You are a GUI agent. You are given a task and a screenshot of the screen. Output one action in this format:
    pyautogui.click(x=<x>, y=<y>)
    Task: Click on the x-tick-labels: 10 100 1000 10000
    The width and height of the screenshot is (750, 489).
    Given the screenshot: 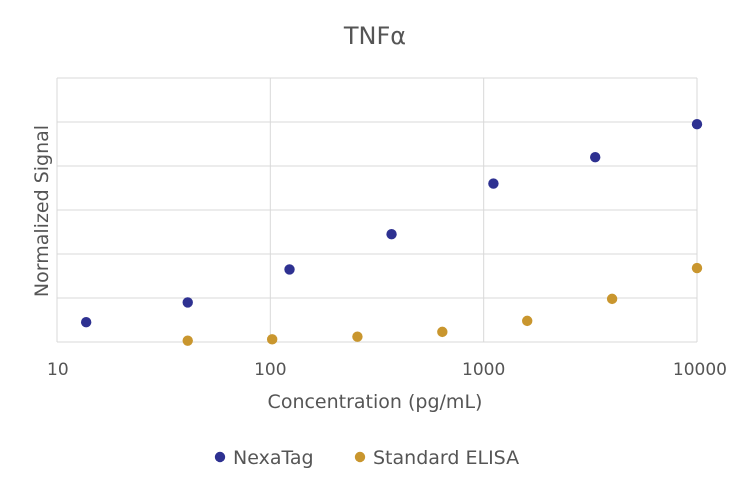 What is the action you would take?
    pyautogui.click(x=387, y=370)
    